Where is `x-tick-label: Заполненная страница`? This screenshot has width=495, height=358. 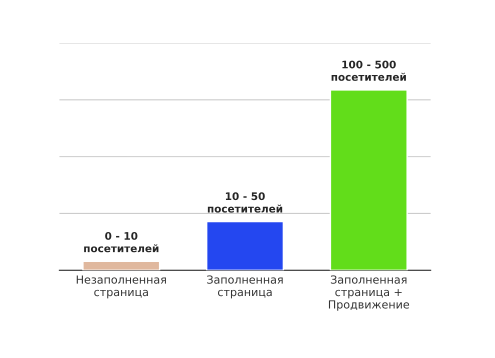
x-tick-label: Заполненная страница is located at coordinates (245, 286).